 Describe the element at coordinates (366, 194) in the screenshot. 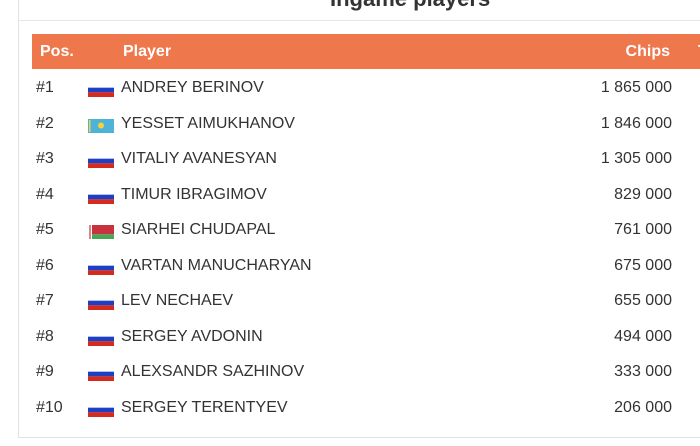

I see `table-row: #4 TIMUR IBRAGIMOV 829 000` at that location.